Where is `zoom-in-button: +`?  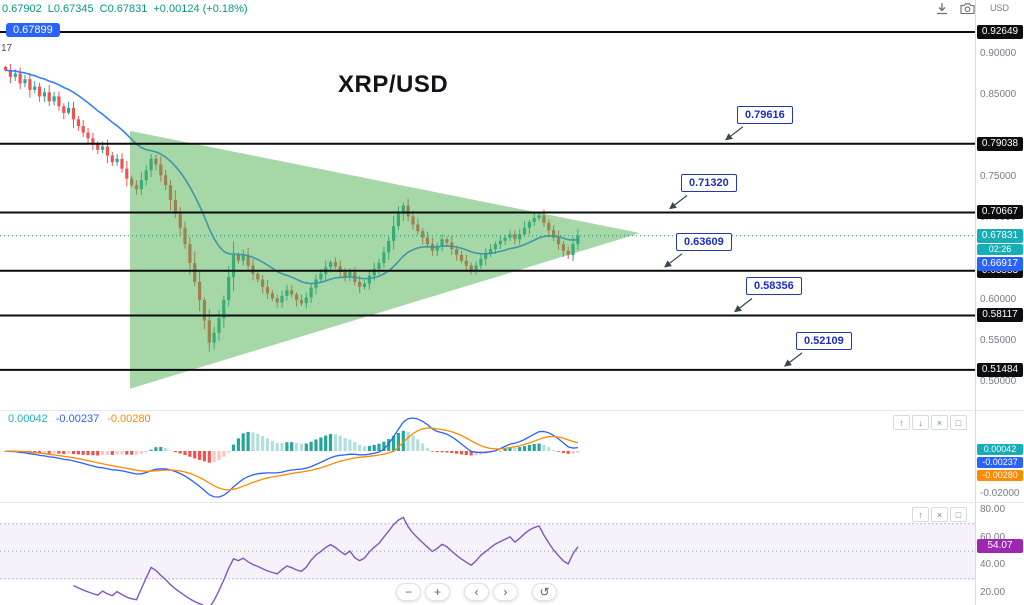
zoom-in-button: + is located at coordinates (437, 592).